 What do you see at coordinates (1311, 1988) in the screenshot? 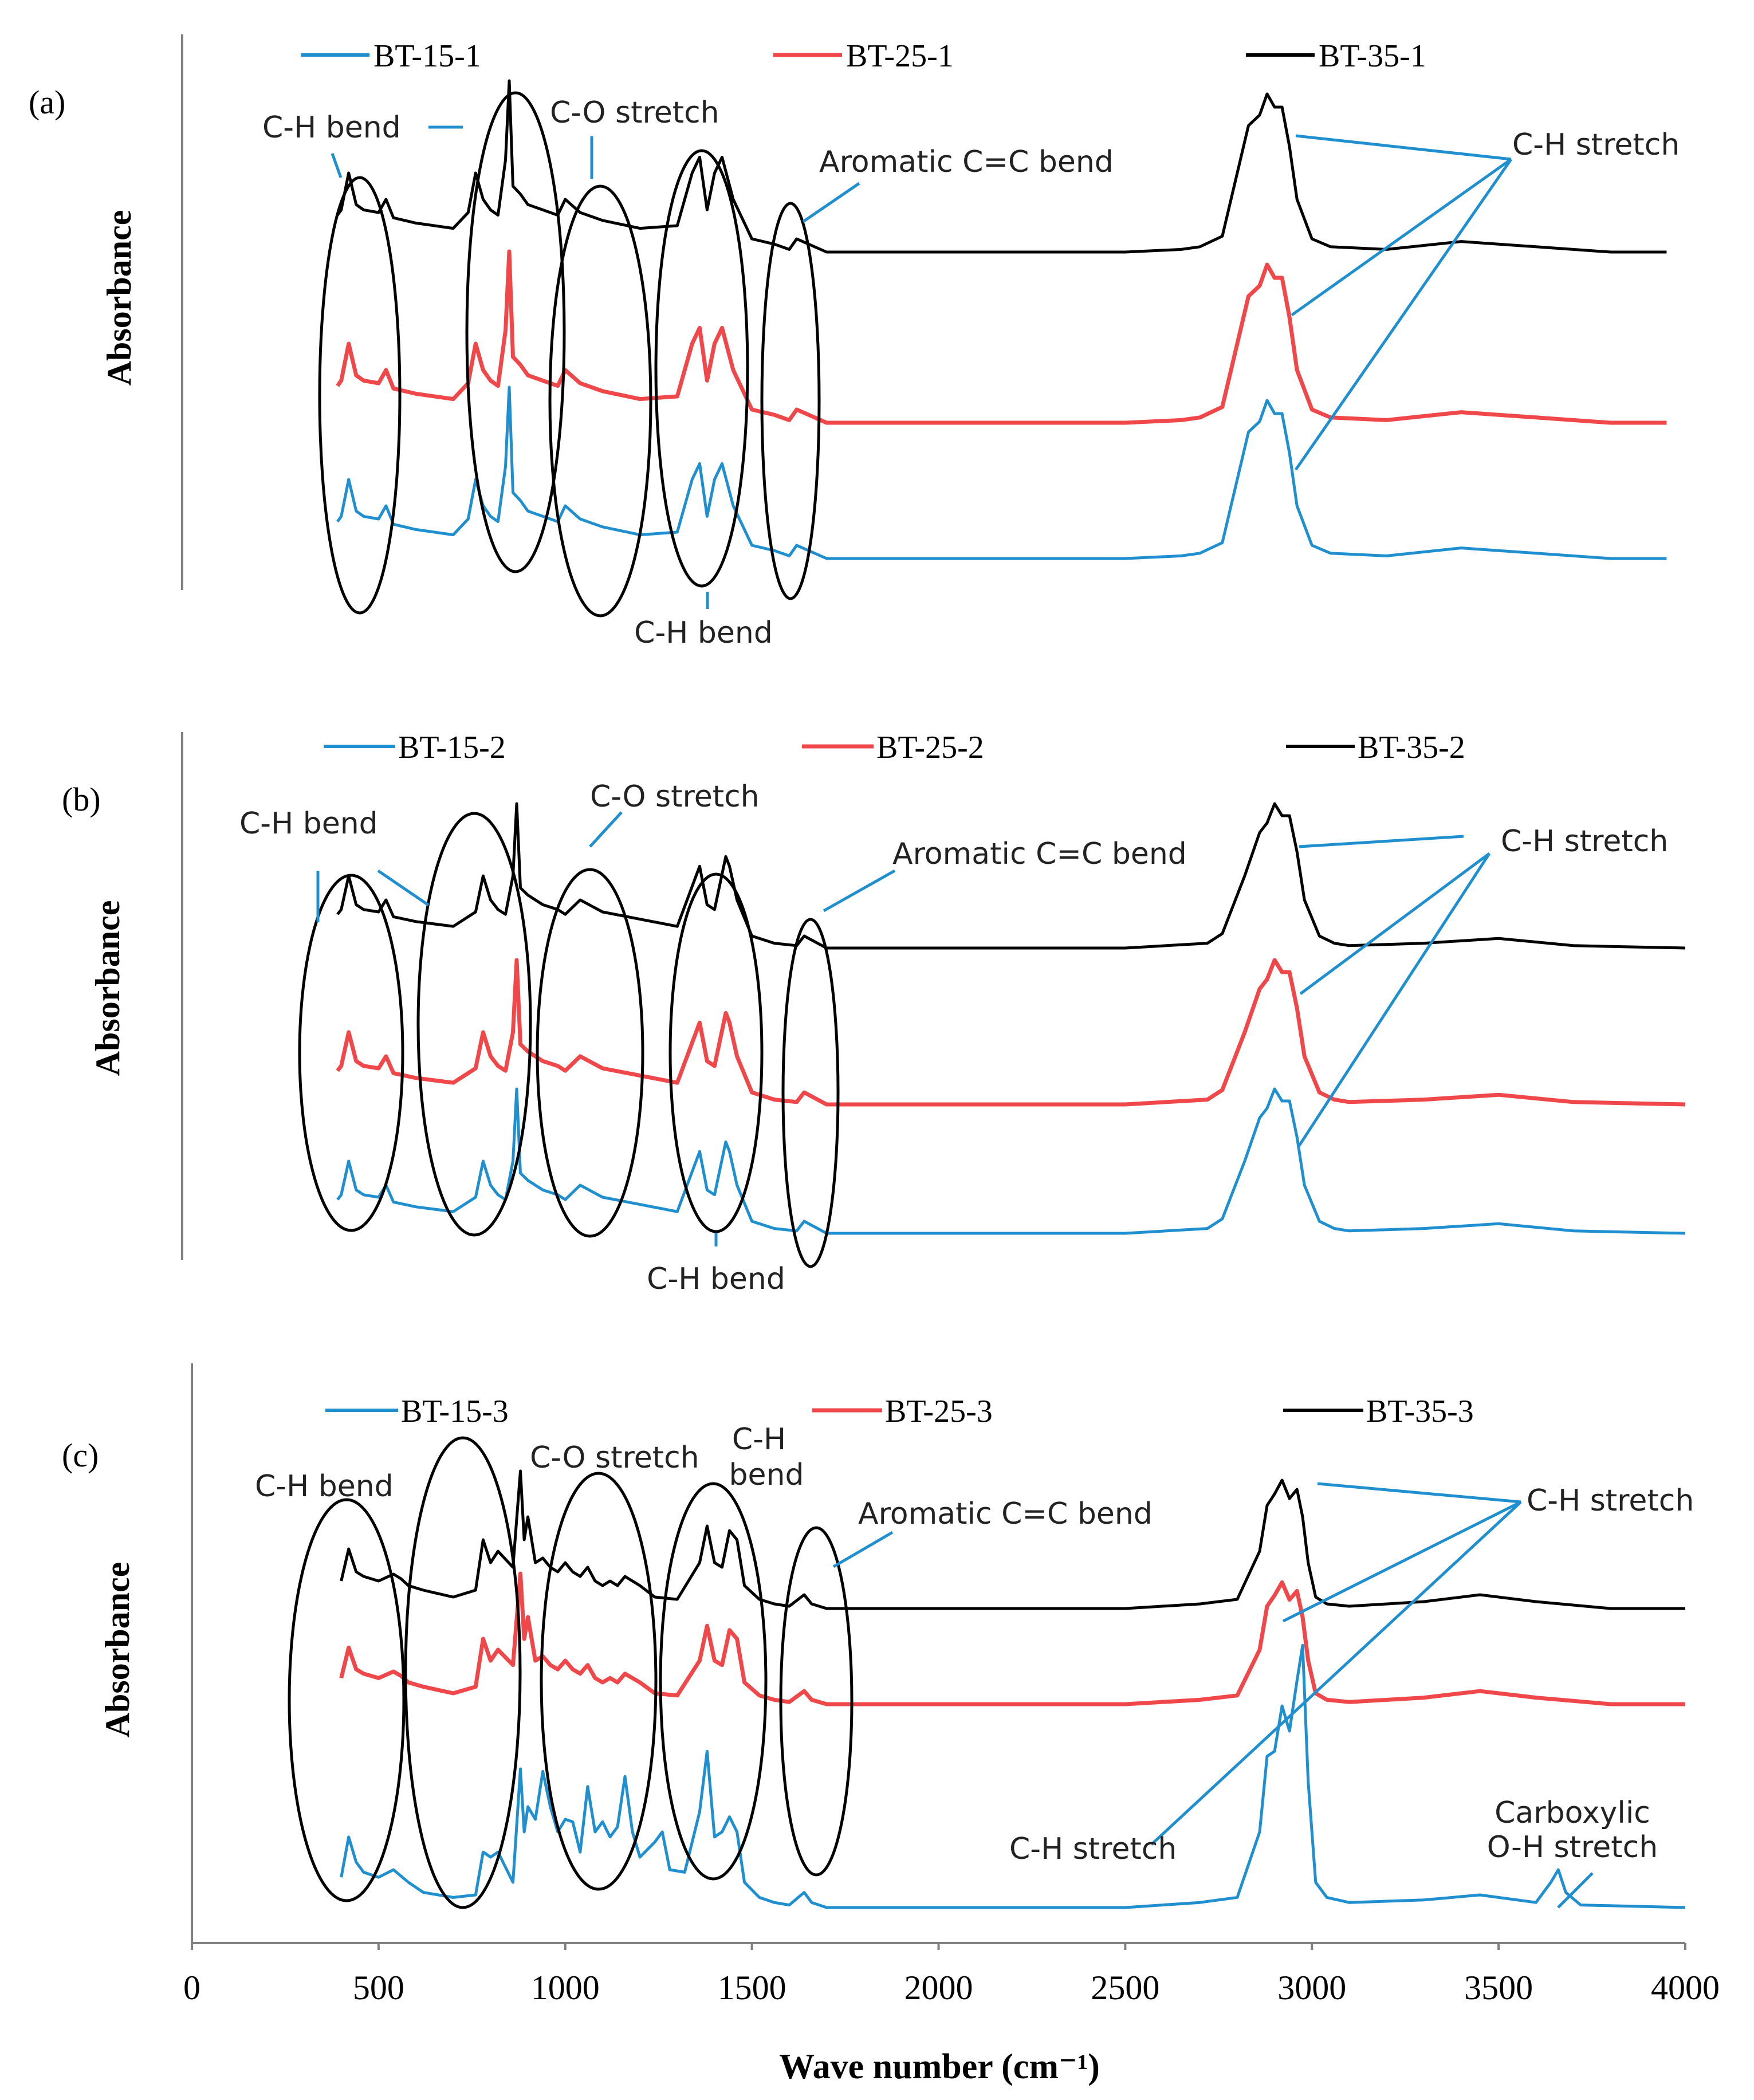
I see `x-tick-label: 3000` at bounding box center [1311, 1988].